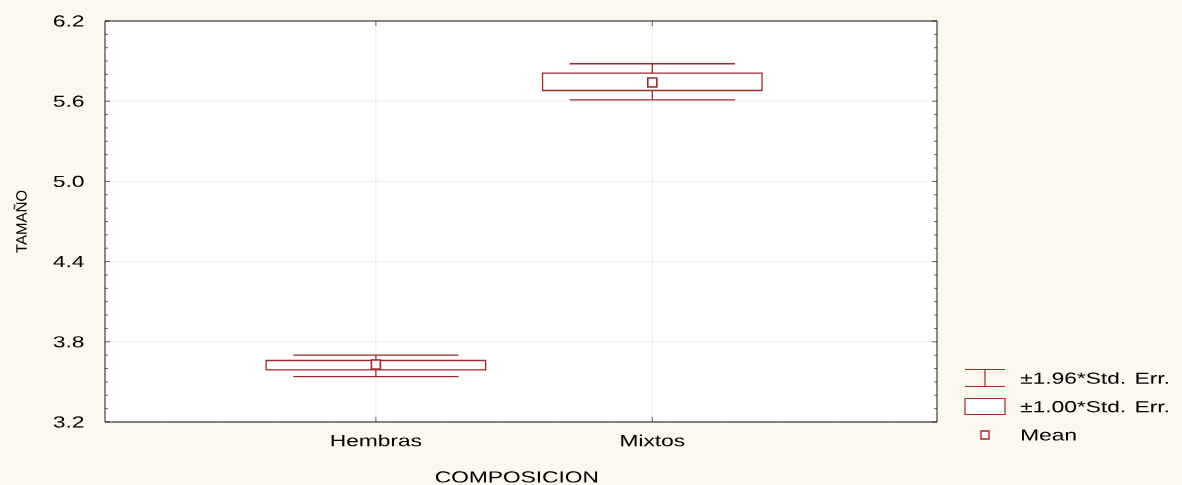 Image resolution: width=1182 pixels, height=485 pixels. Describe the element at coordinates (69, 21) in the screenshot. I see `y-tick-label: 6.2` at that location.